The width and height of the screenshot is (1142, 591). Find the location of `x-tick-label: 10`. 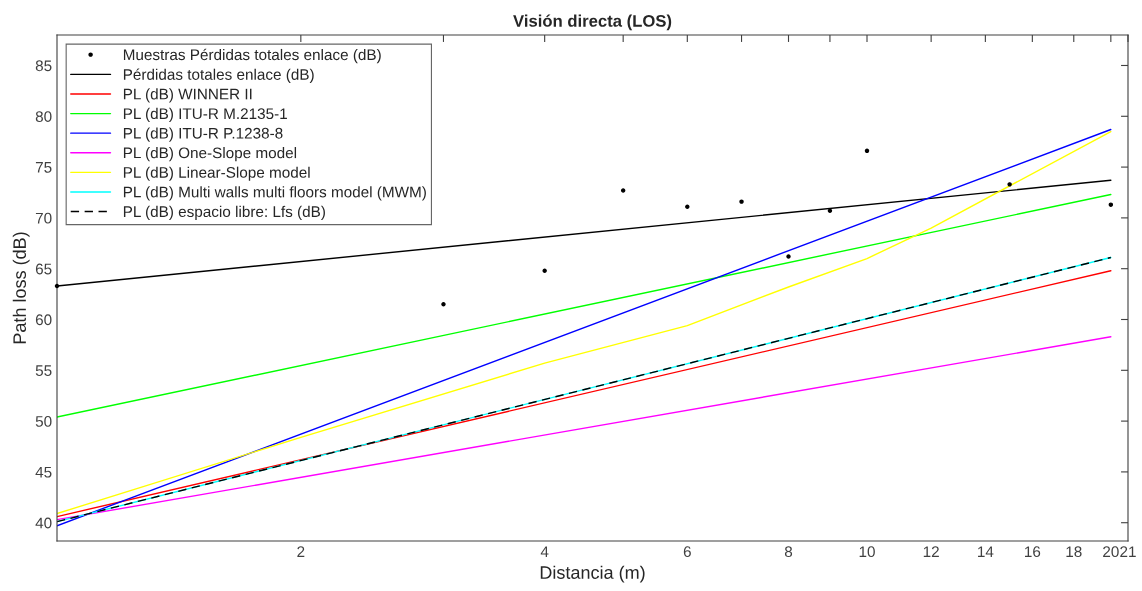

x-tick-label: 10 is located at coordinates (867, 552).